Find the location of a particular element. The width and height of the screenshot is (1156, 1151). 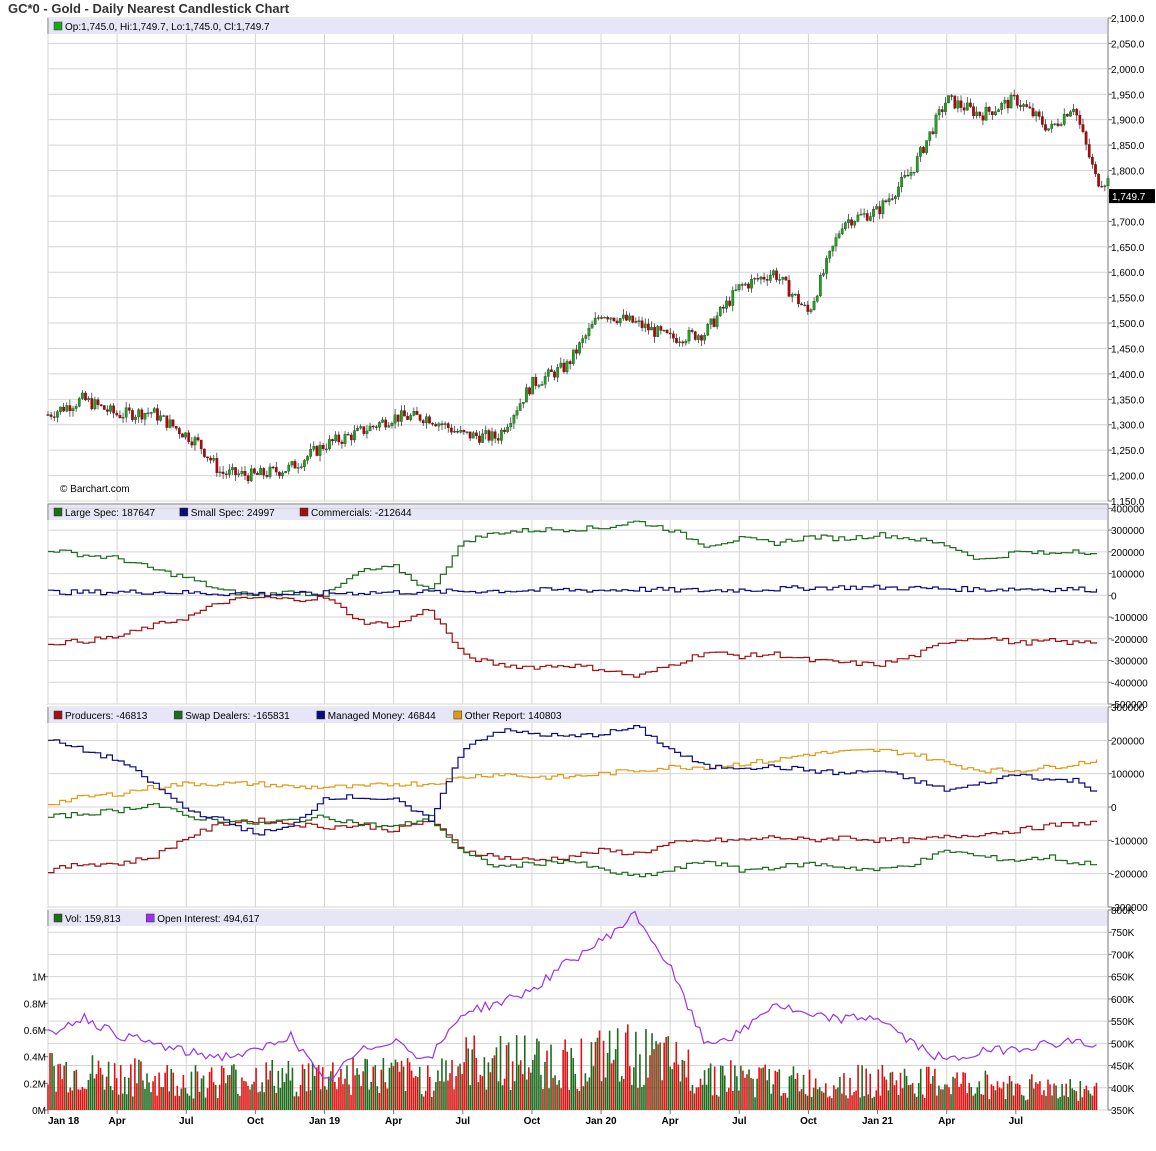

x-tick-label: Jan 20 is located at coordinates (601, 1121).